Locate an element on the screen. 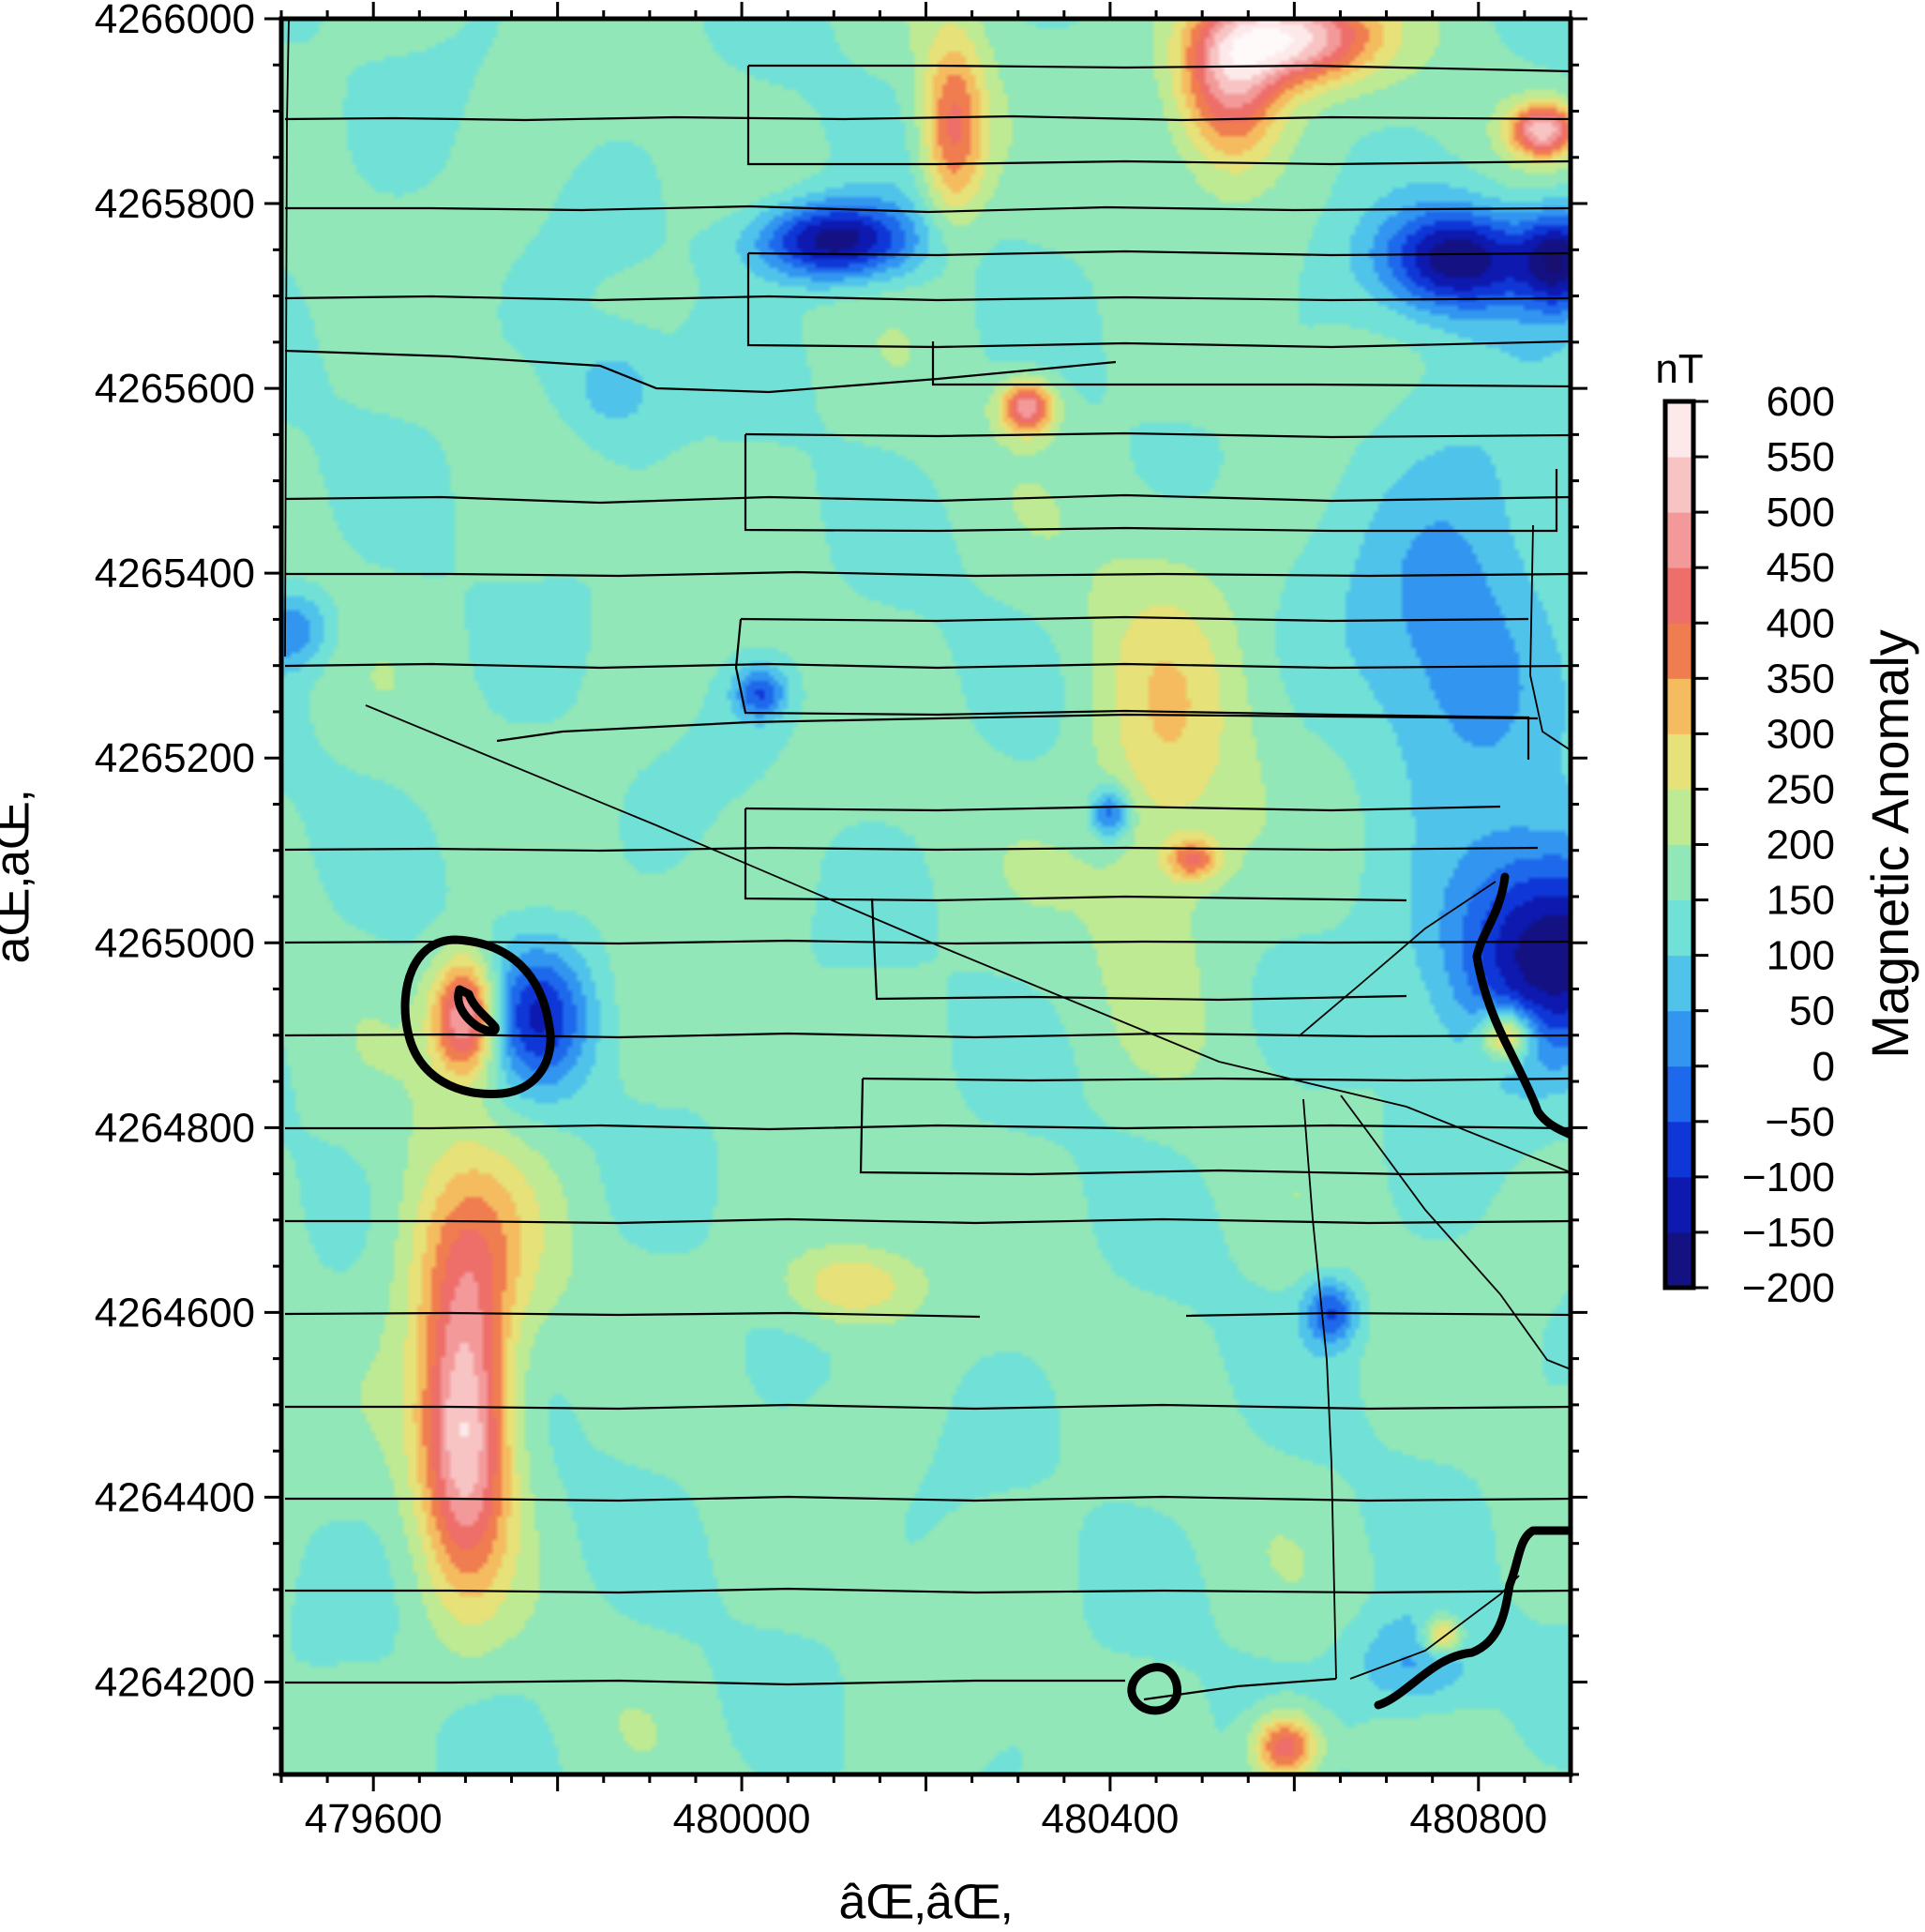  colorbar-tick-label: 250 is located at coordinates (1801, 789).